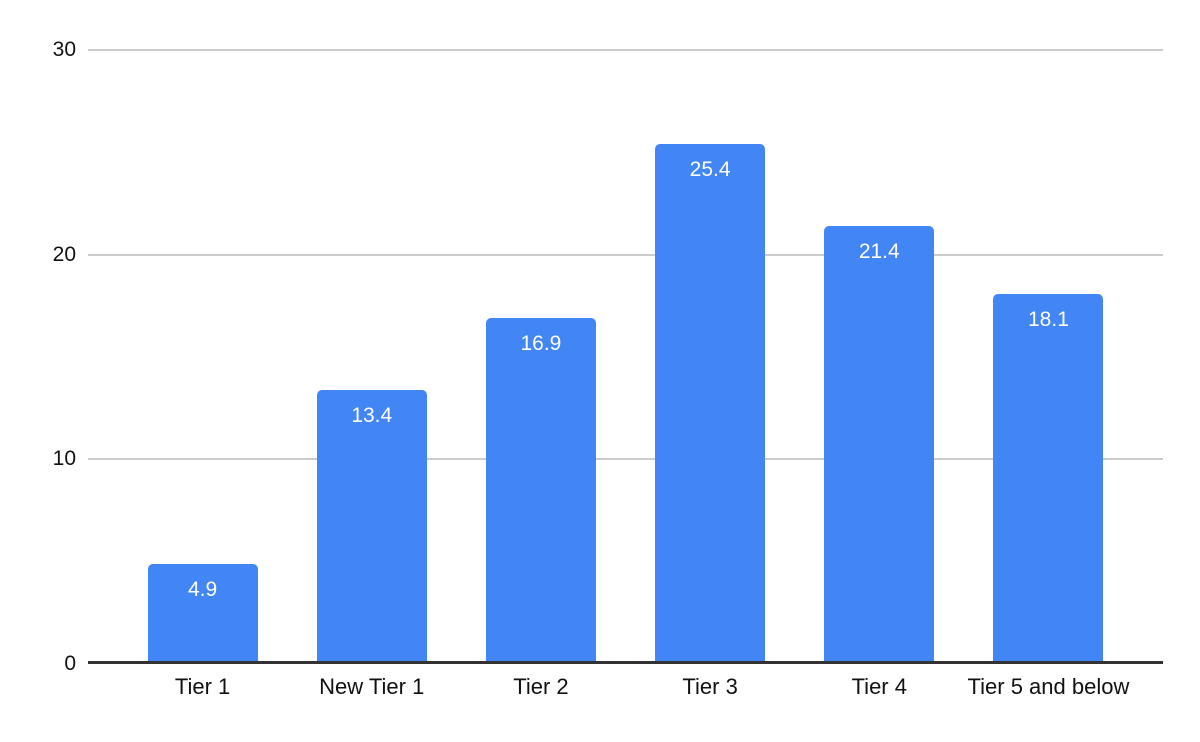  I want to click on bar-slot: 16.9, so click(540, 357).